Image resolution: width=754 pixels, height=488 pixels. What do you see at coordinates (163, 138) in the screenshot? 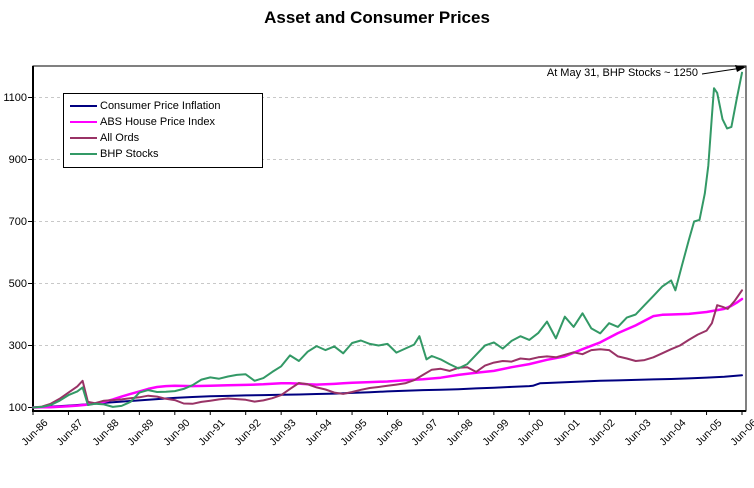
I see `legend-item: All Ords` at bounding box center [163, 138].